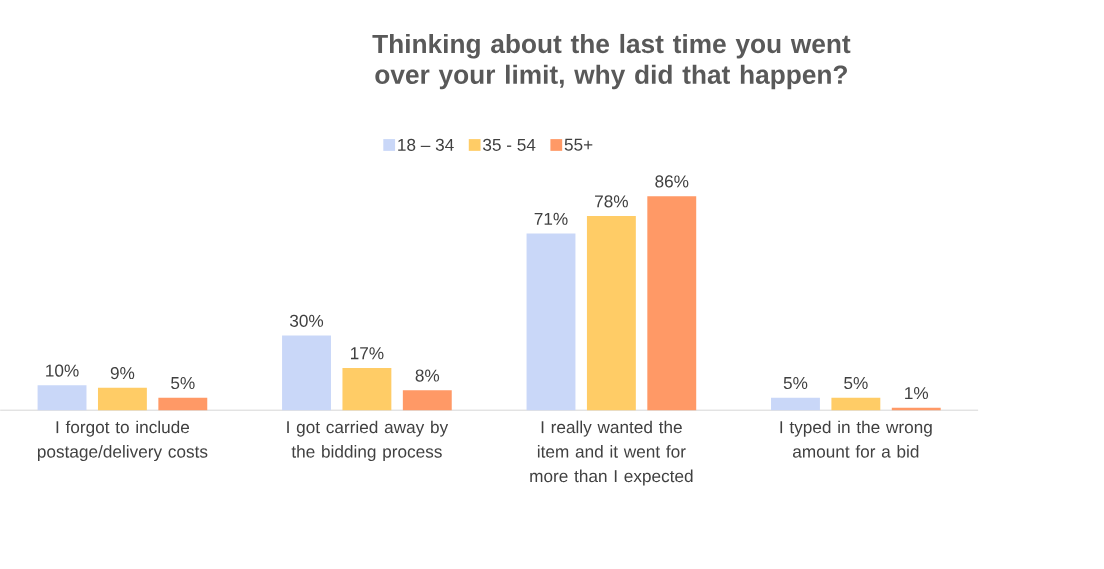  Describe the element at coordinates (122, 373) in the screenshot. I see `data-label: 9%` at that location.